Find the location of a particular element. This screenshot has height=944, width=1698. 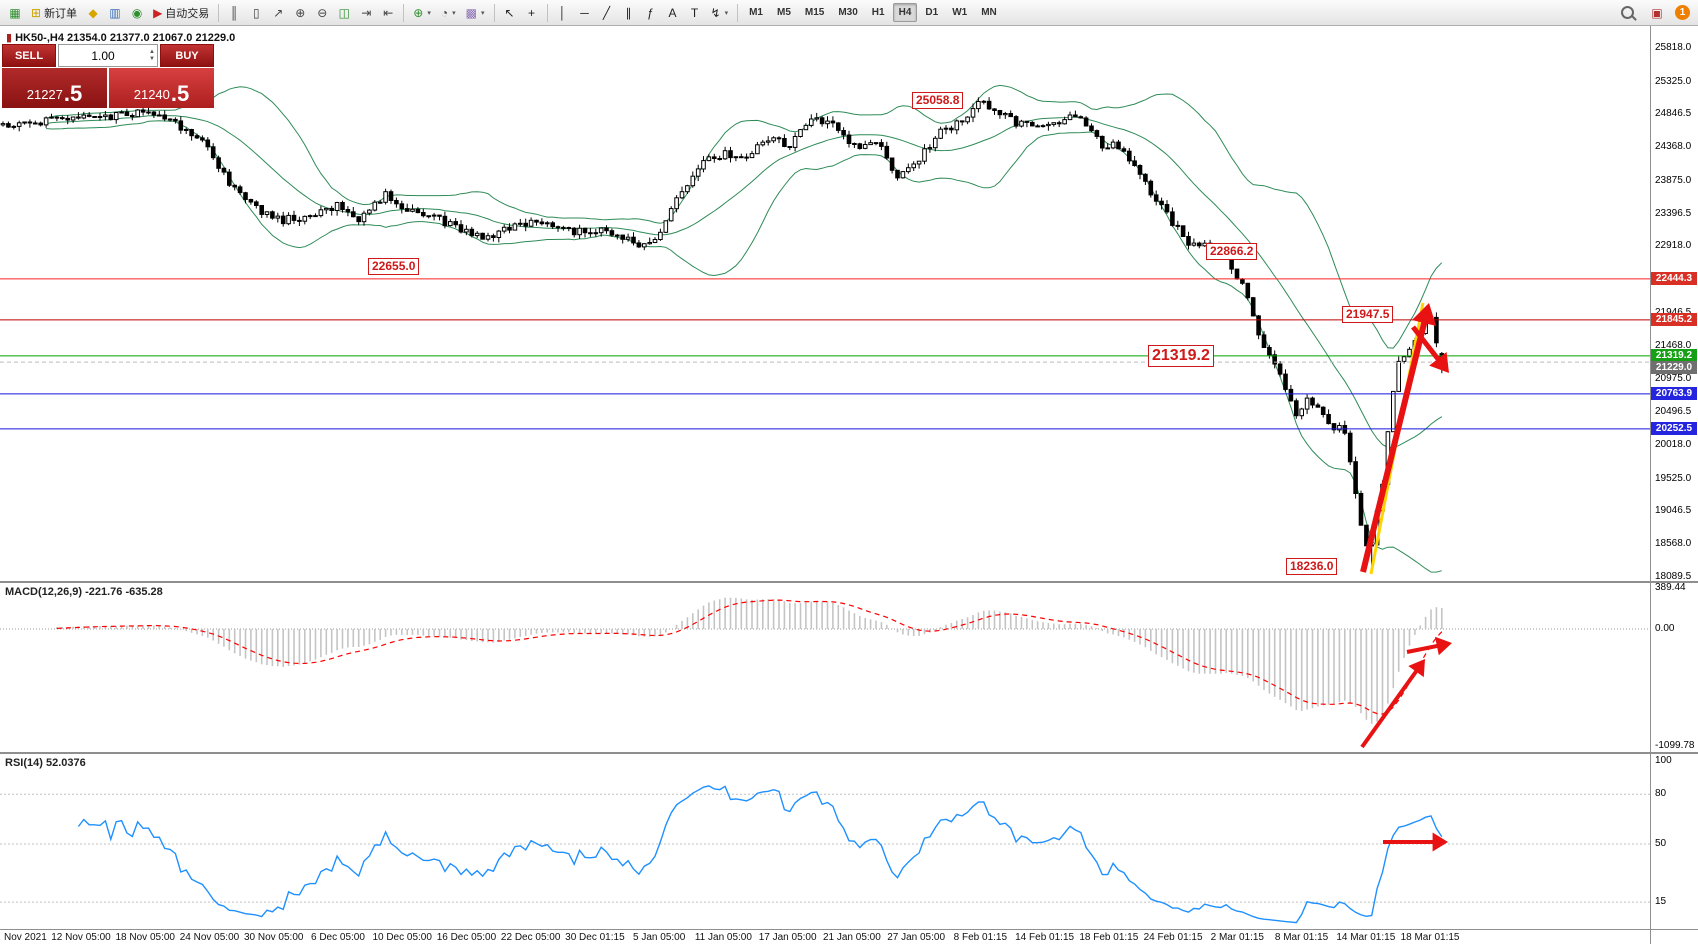

fibonacci-icon: ƒ is located at coordinates (650, 12).